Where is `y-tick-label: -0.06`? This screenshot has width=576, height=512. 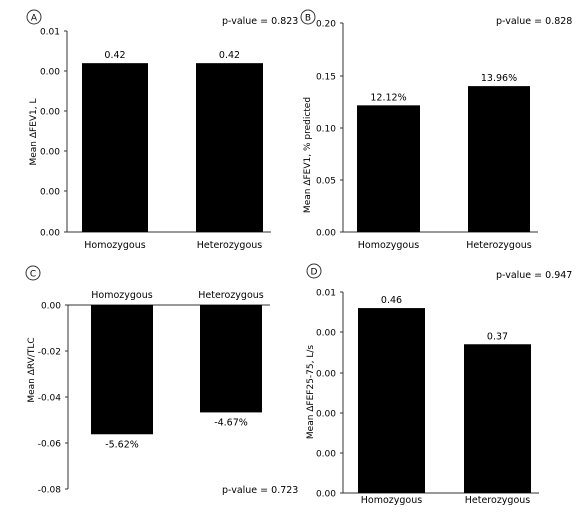 y-tick-label: -0.06 is located at coordinates (50, 445).